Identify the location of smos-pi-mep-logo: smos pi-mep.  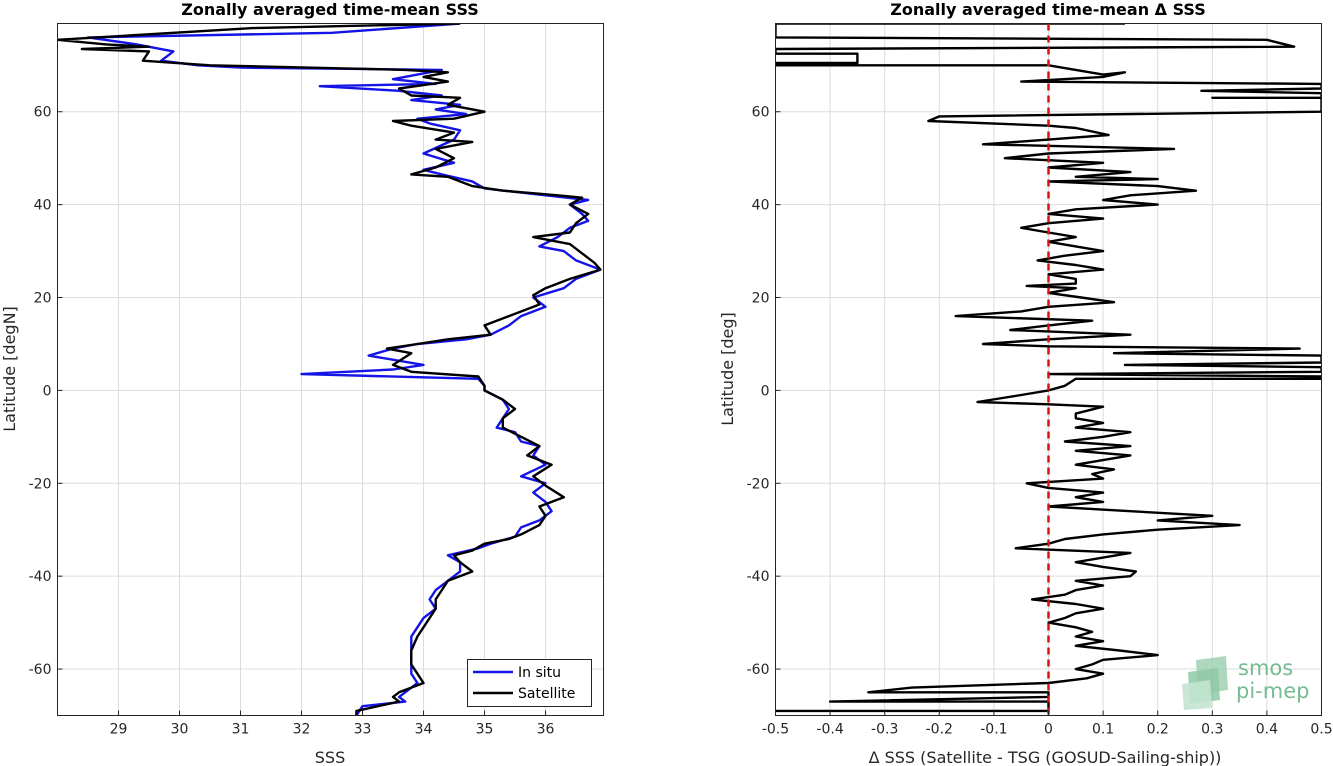
(1245, 683).